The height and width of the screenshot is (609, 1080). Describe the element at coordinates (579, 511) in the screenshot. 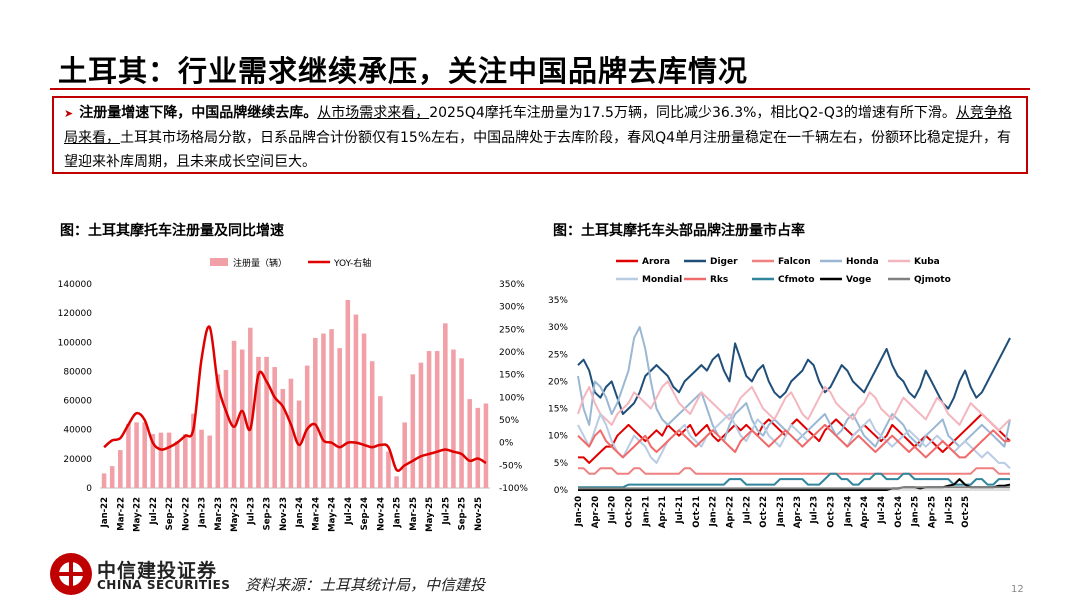

I see `x-tick-label: Jan-20` at that location.